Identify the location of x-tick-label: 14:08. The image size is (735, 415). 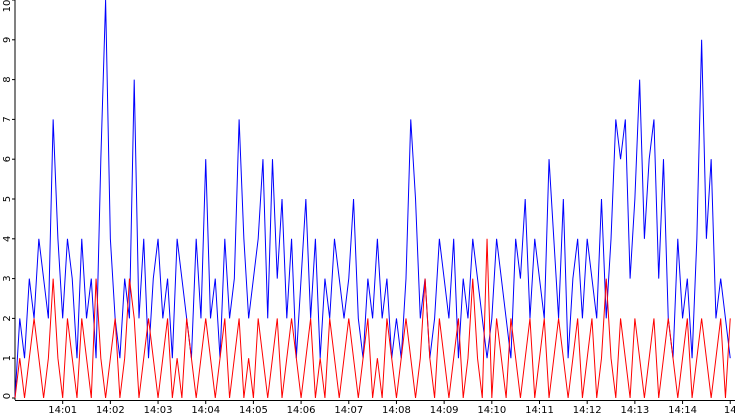
(396, 410).